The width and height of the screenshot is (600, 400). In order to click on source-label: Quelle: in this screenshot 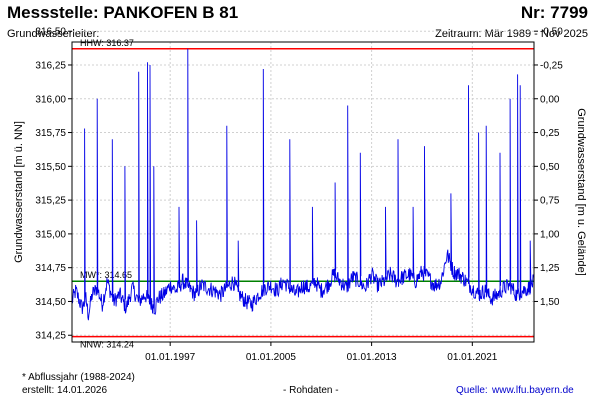, I will do `click(472, 390)`.